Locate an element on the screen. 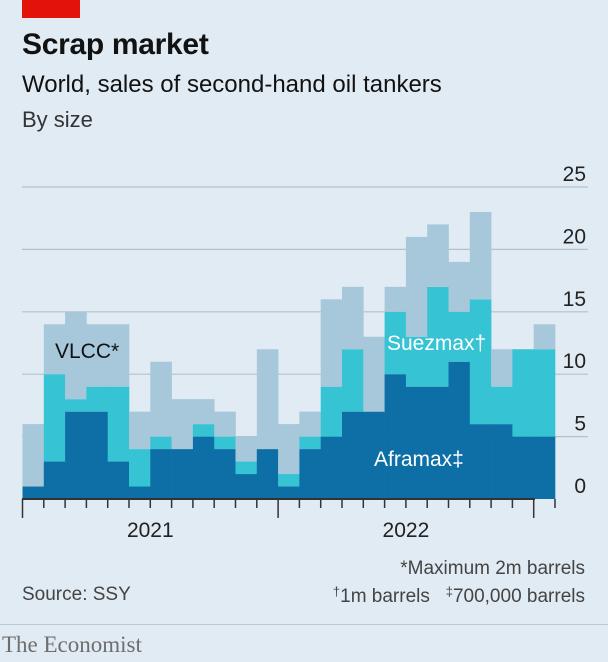 Image resolution: width=608 pixels, height=662 pixels. y-tick-label: 25 is located at coordinates (574, 174).